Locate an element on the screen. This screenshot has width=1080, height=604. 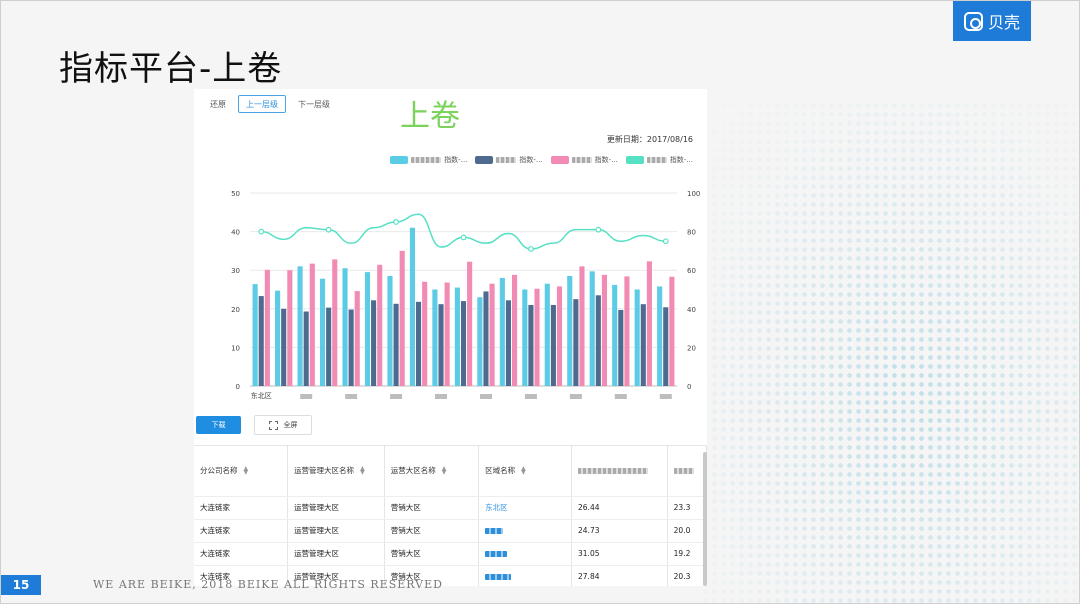
y-right-tick-label: 20 is located at coordinates (691, 348).